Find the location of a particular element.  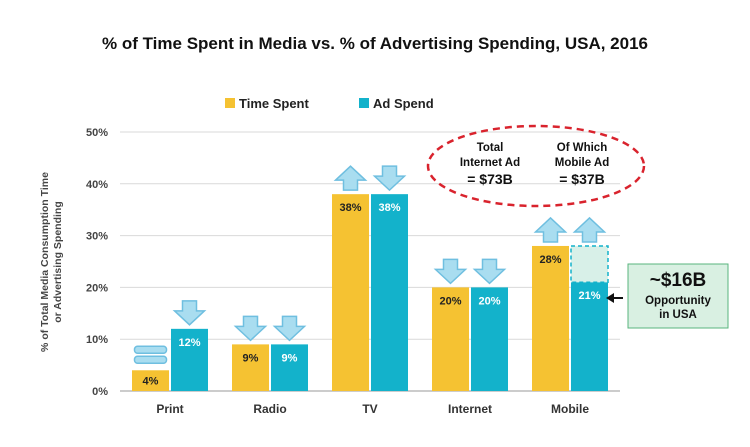

oval-callout-text: Internet Ad is located at coordinates (490, 163).